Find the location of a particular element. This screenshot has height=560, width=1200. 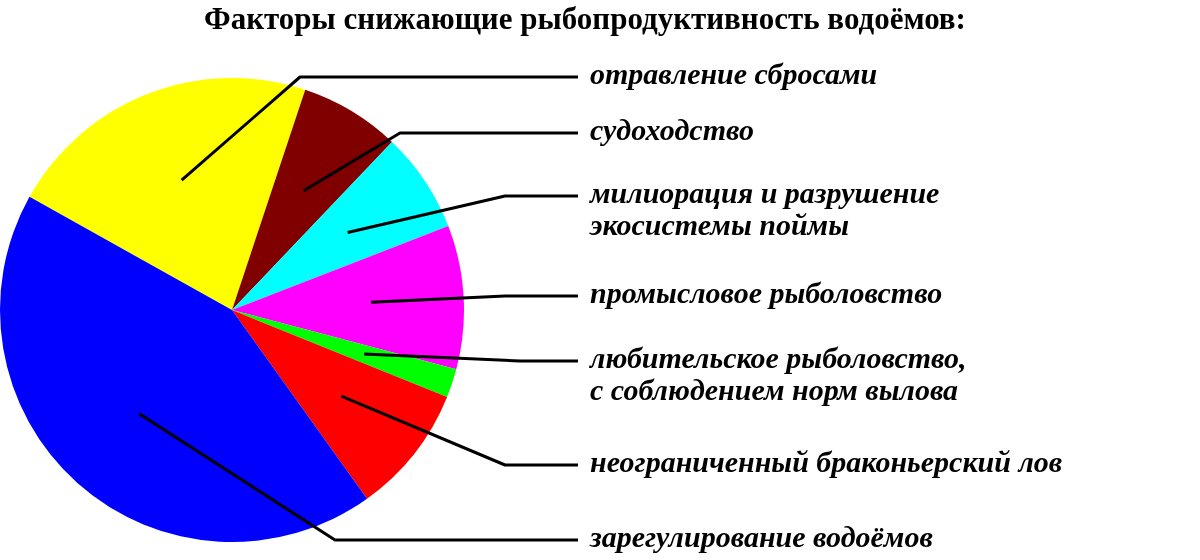

slice-label: милиорация и разрушение экосистемы поймы is located at coordinates (764, 208).